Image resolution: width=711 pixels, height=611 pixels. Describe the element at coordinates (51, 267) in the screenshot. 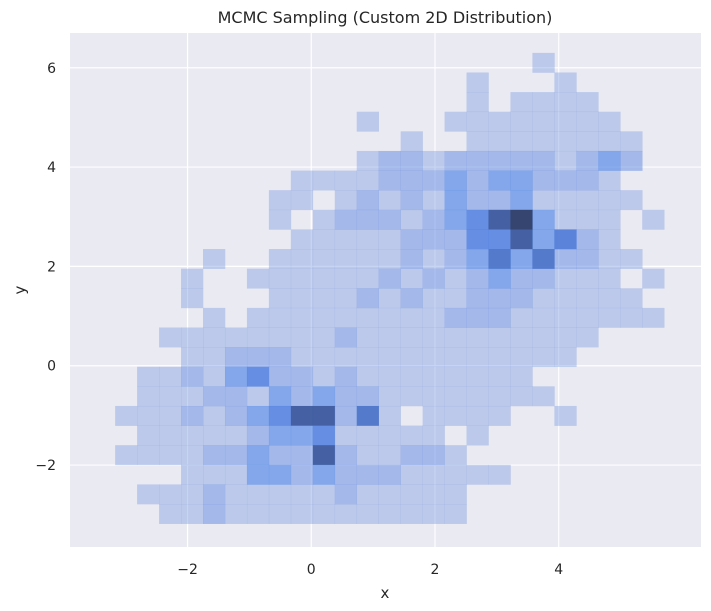

I see `y-tick-label: 2` at that location.